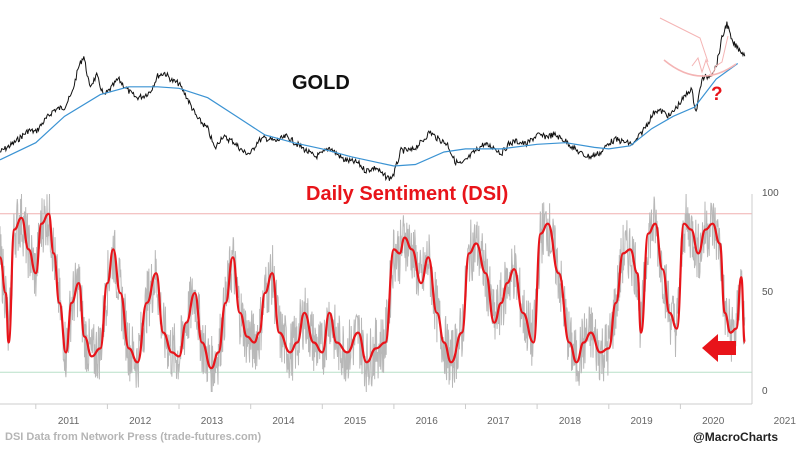 The image size is (800, 450). What do you see at coordinates (785, 421) in the screenshot?
I see `x-tick-label: 2021` at bounding box center [785, 421].